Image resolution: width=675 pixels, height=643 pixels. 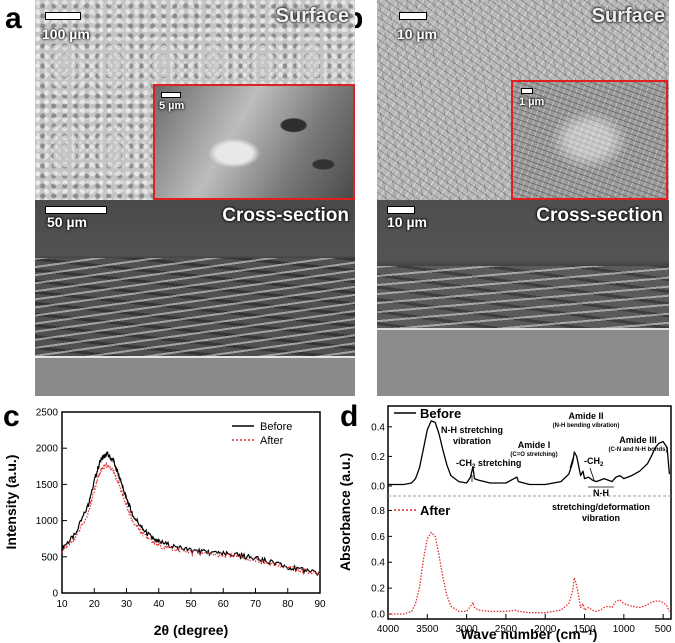 I want to click on y-tick-label: 1000, so click(x=47, y=521).